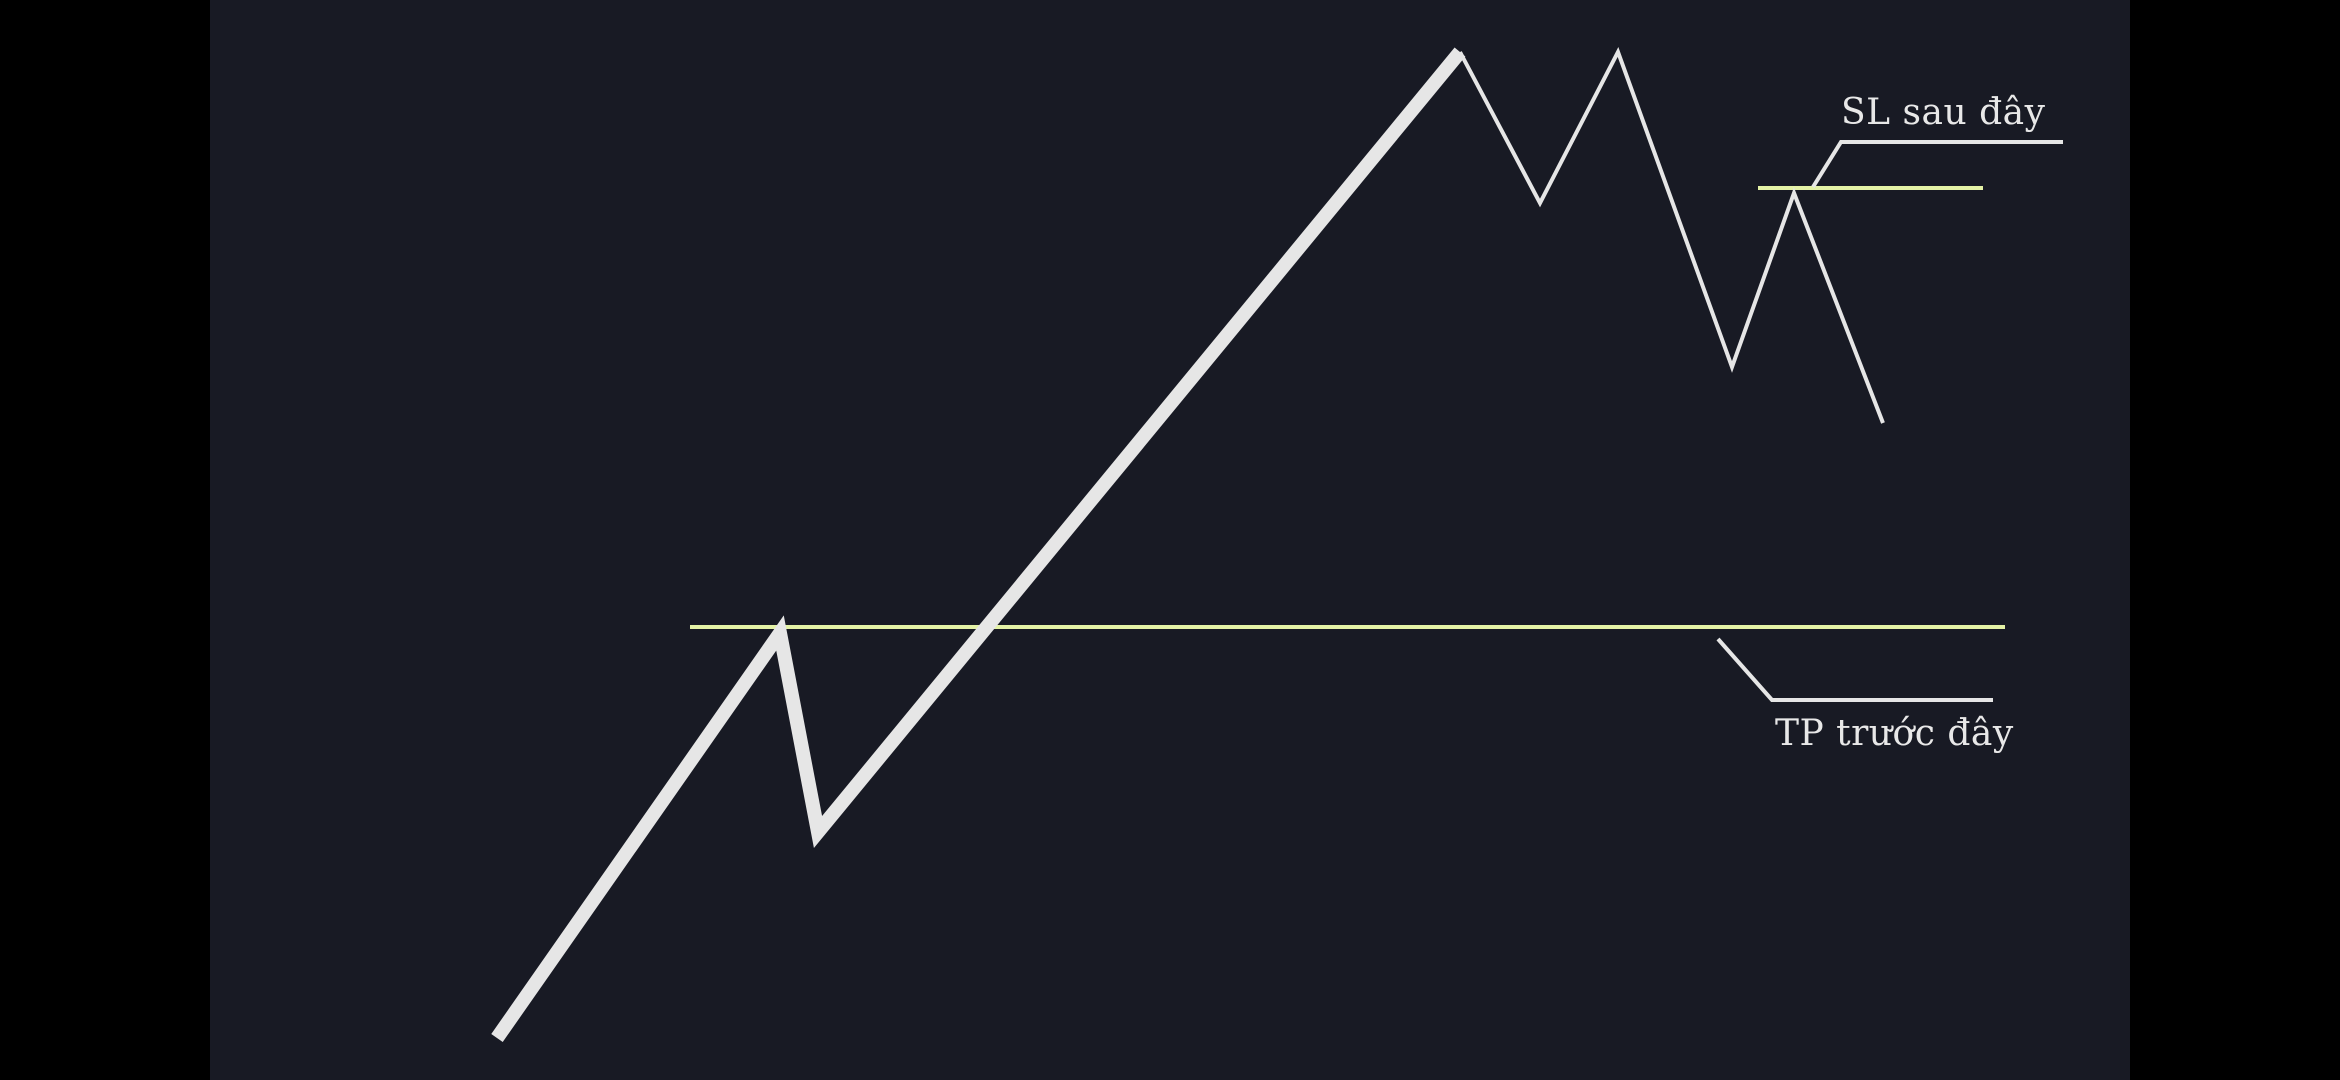 The height and width of the screenshot is (1080, 2340). What do you see at coordinates (1943, 112) in the screenshot?
I see `sl-label: SL sau đây` at bounding box center [1943, 112].